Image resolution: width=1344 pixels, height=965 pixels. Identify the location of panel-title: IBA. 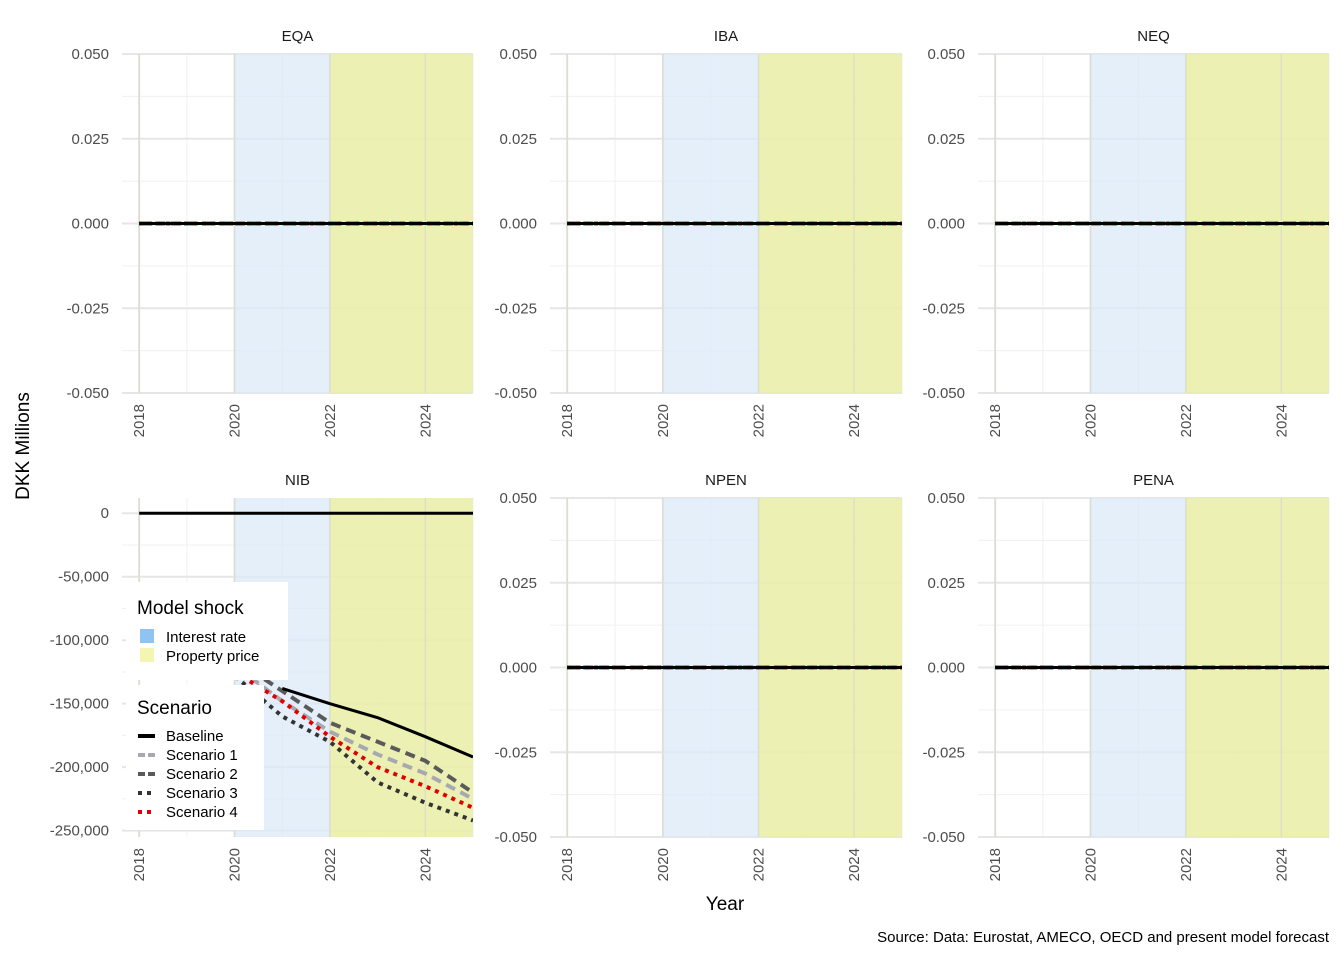
(726, 36).